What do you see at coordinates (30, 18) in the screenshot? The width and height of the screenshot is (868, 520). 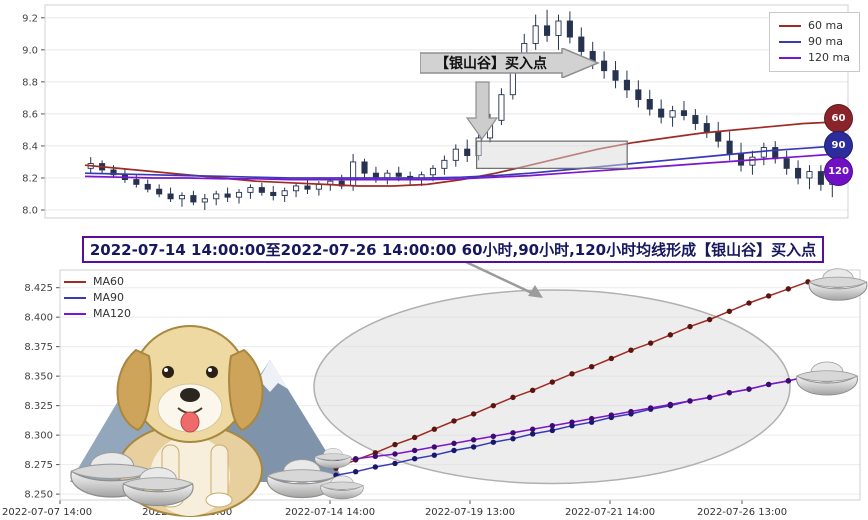 I see `svg-text: 9.2` at bounding box center [30, 18].